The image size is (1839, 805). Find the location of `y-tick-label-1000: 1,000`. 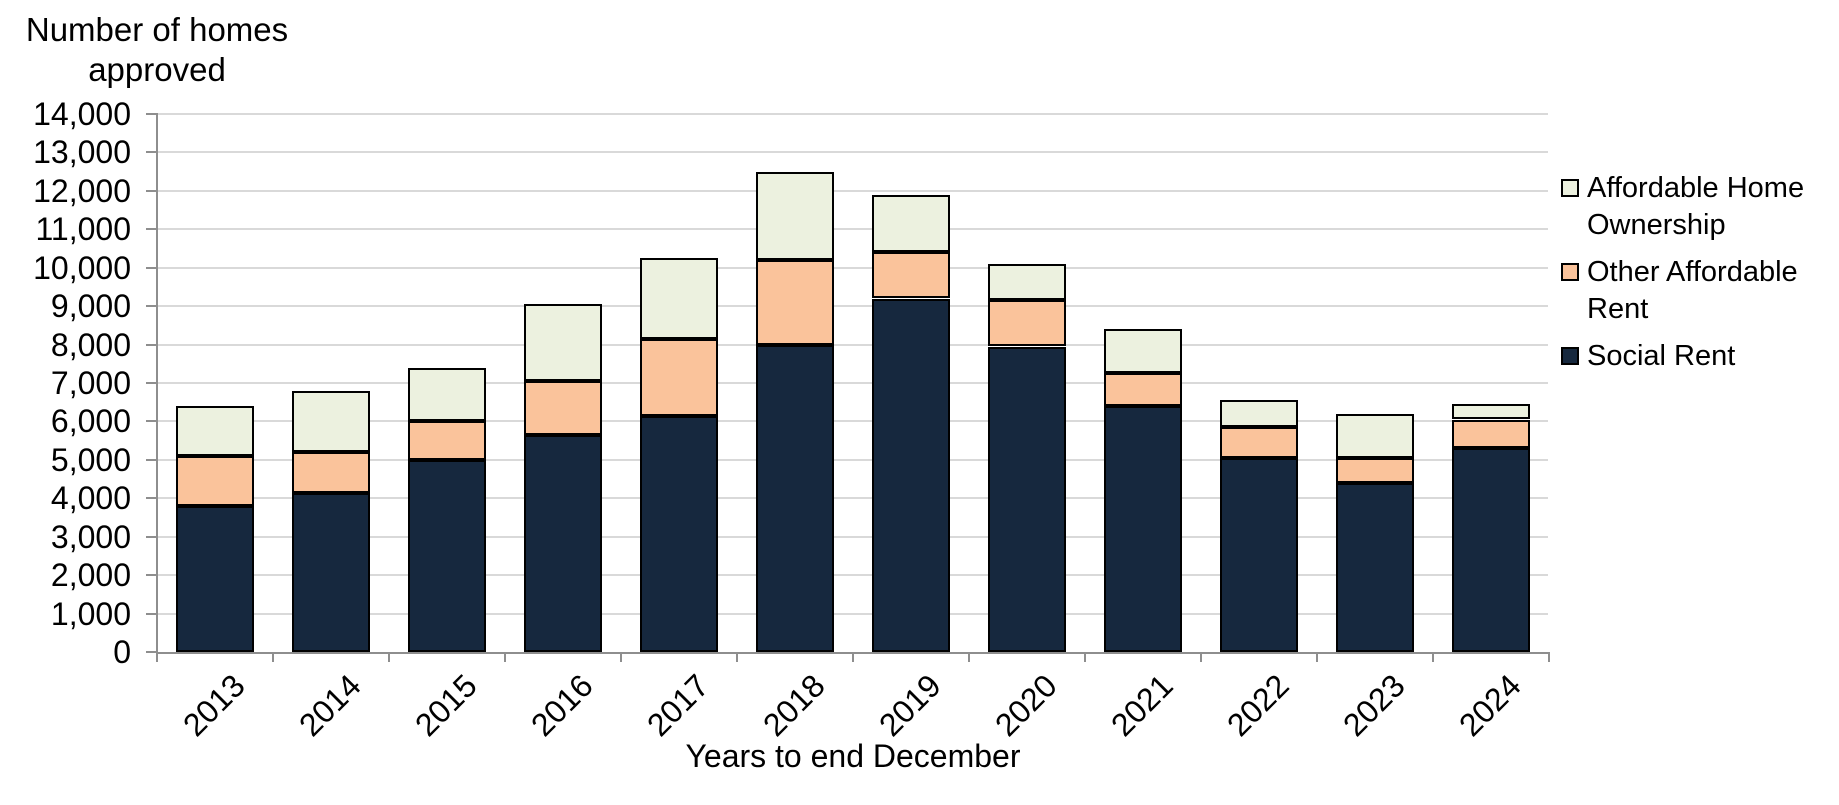

y-tick-label-1000: 1,000 is located at coordinates (90, 613).